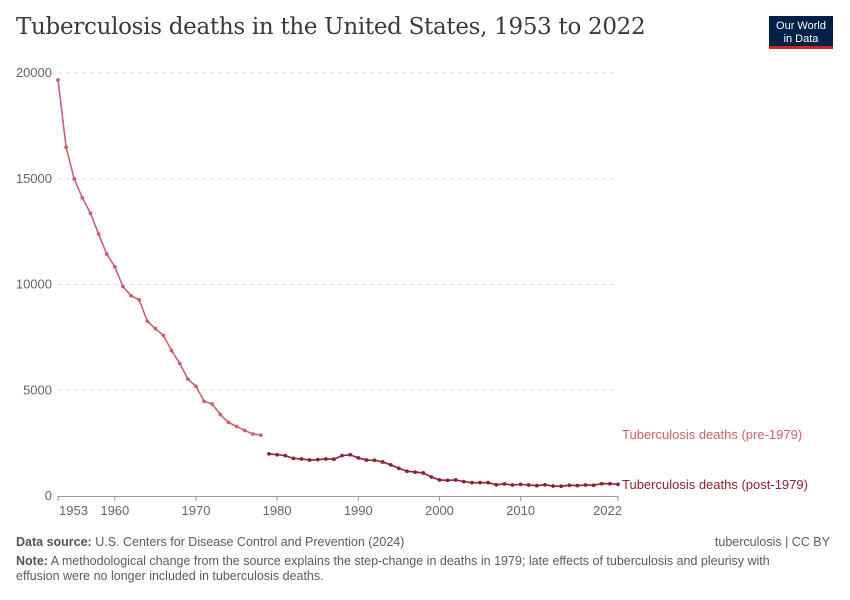 The width and height of the screenshot is (850, 600). Describe the element at coordinates (54, 542) in the screenshot. I see `source-label: Data source:` at that location.